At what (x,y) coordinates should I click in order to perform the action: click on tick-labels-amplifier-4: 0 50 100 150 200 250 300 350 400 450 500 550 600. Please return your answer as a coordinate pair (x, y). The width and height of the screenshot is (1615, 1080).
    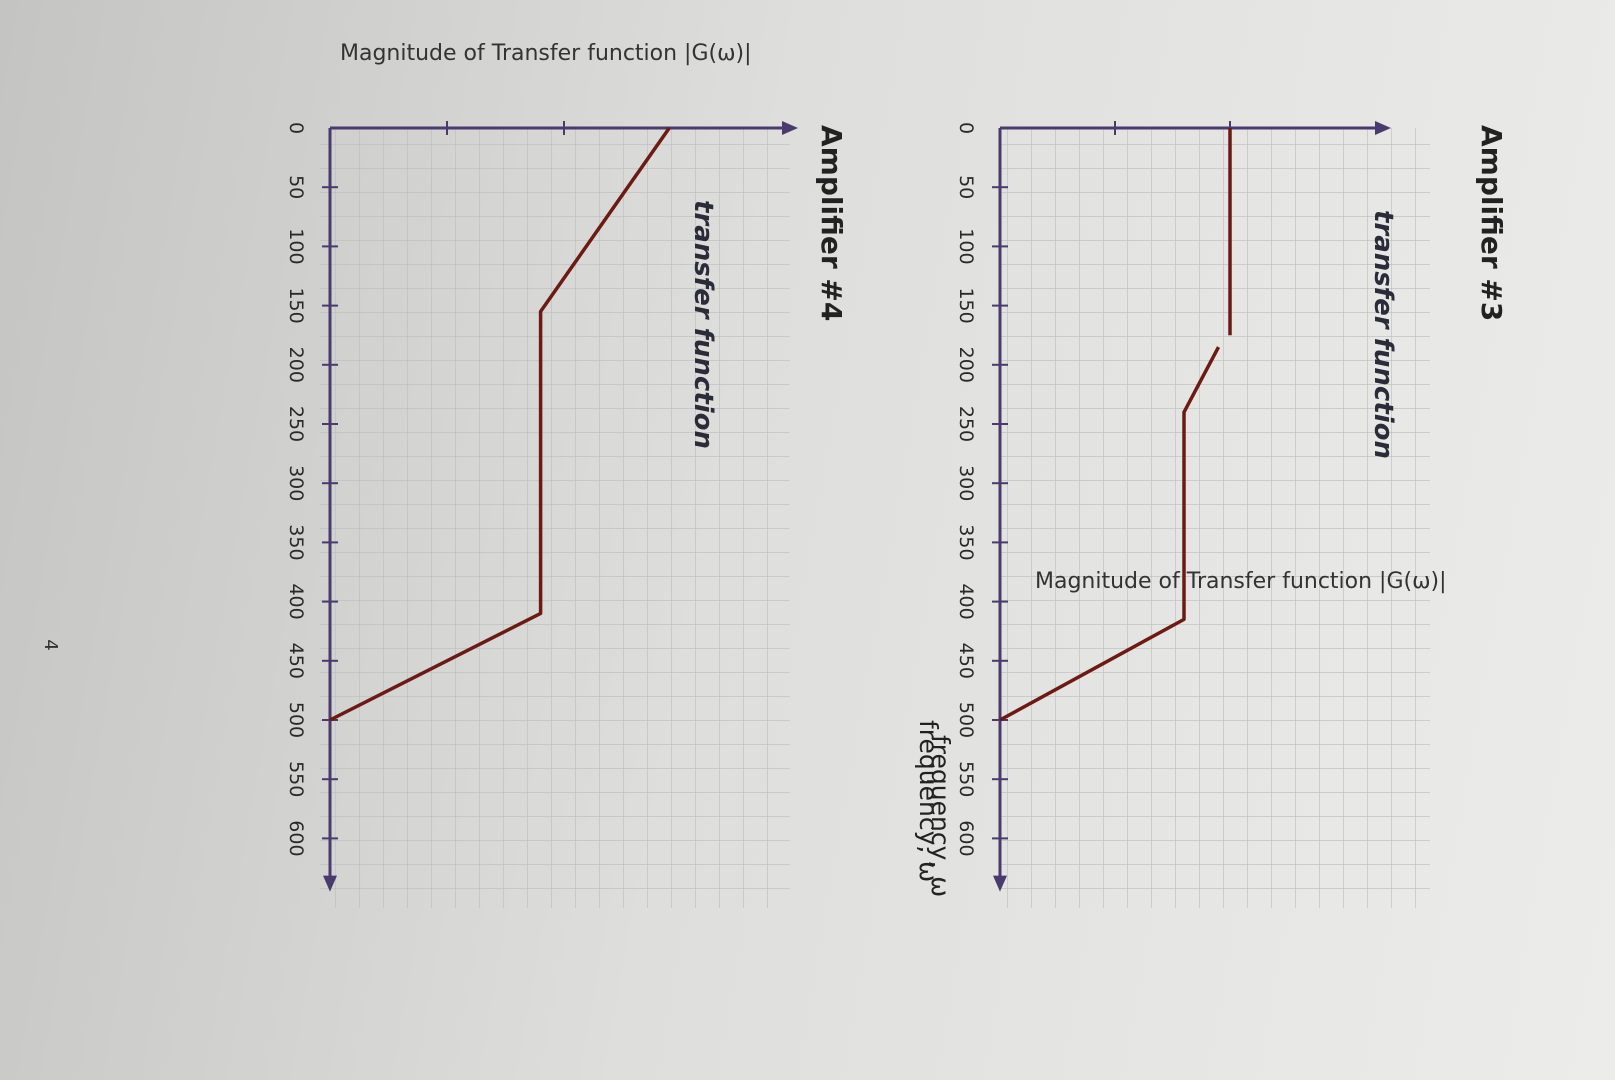
    Looking at the image, I should click on (296, 489).